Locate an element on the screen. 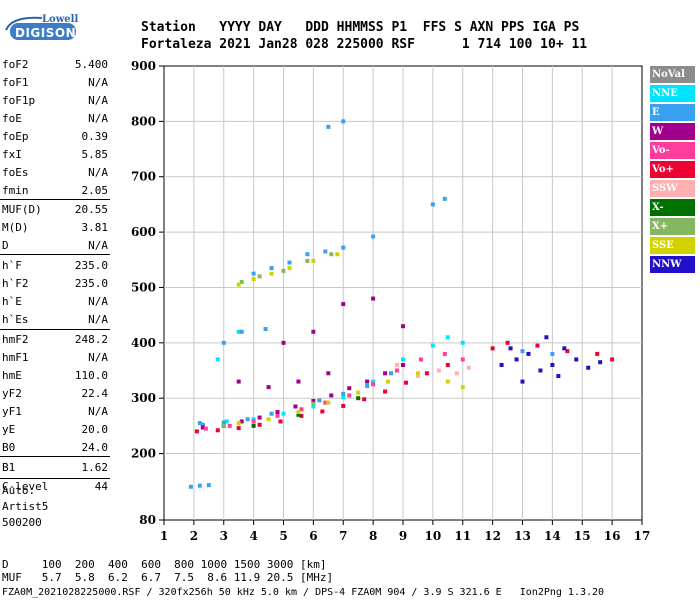 The height and width of the screenshot is (600, 700). param-row: hmF1 N/A is located at coordinates (55, 359).